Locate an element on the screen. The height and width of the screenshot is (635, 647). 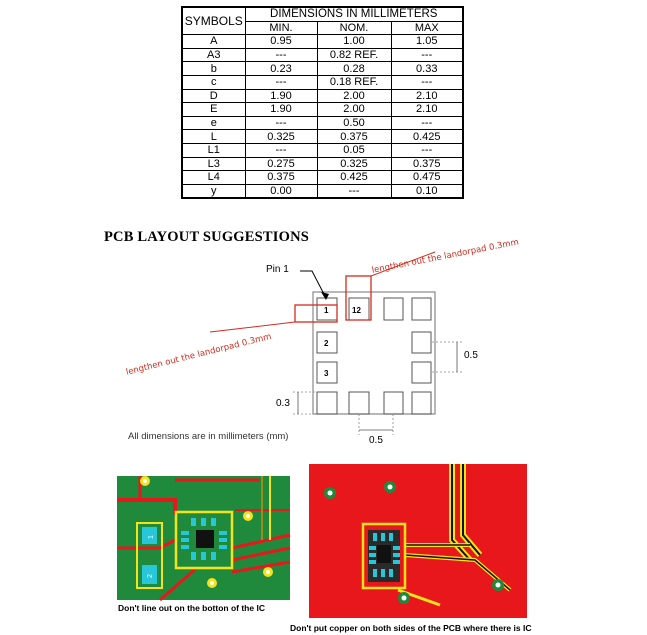
pad-label-2: 2 is located at coordinates (326, 343).